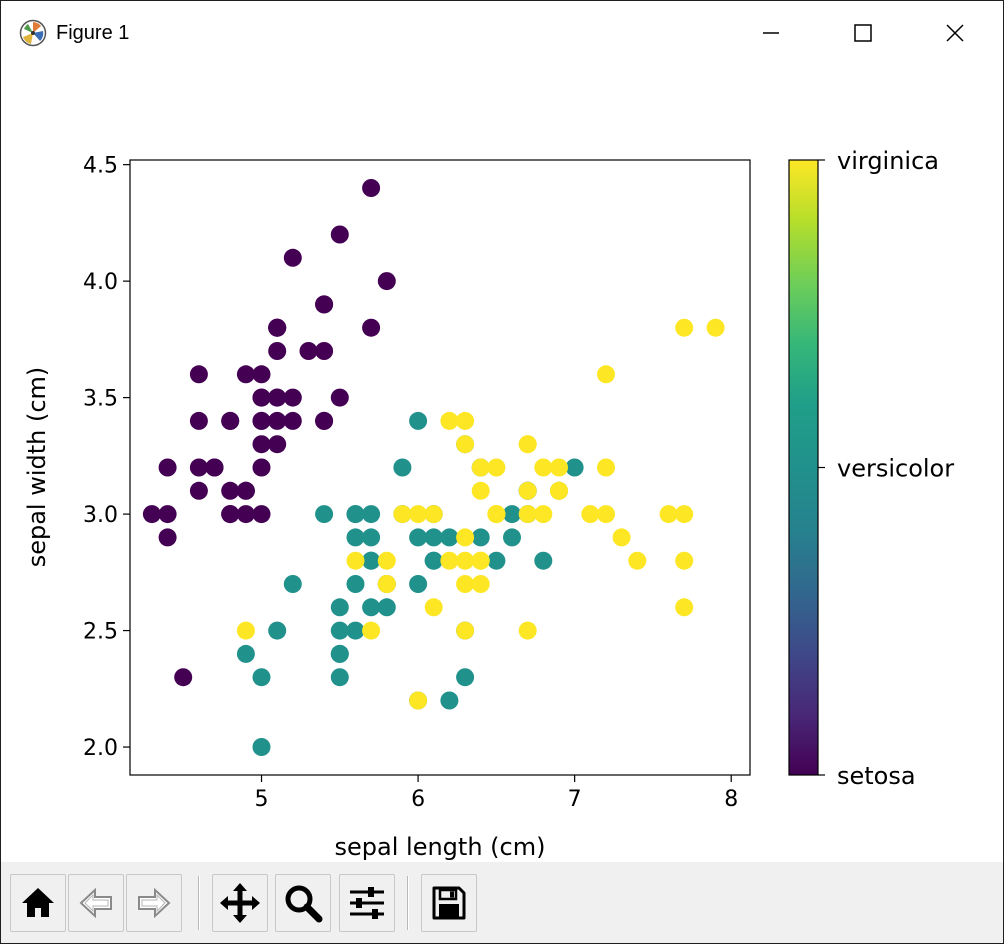 The height and width of the screenshot is (944, 1004). I want to click on title-bar: Figure 1, so click(502, 33).